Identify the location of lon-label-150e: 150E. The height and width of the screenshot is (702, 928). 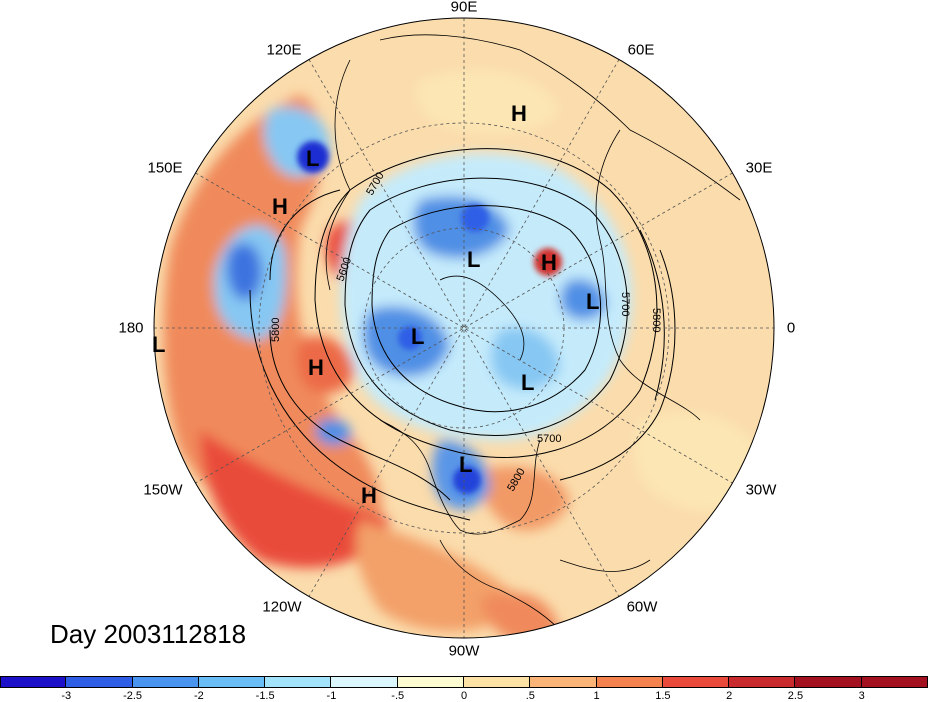
(165, 168).